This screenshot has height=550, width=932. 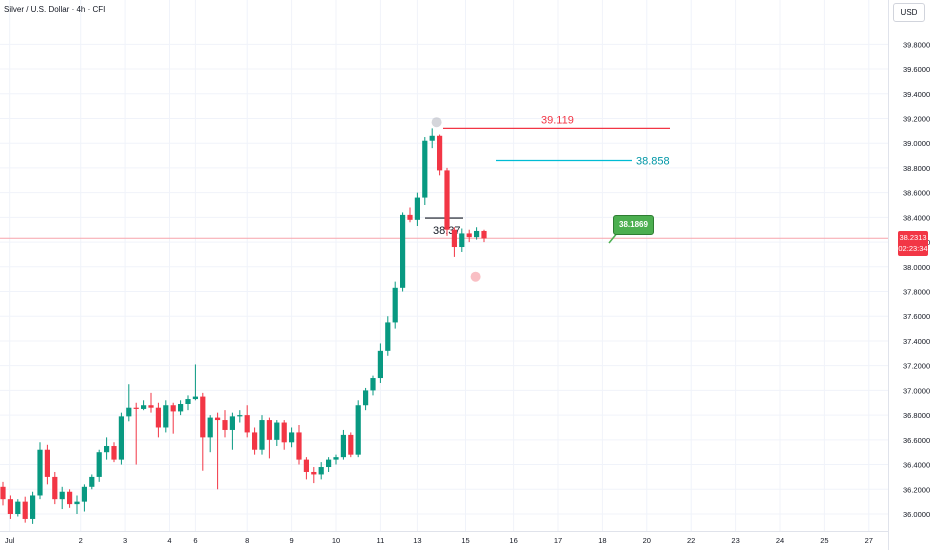 What do you see at coordinates (169, 540) in the screenshot?
I see `date-tick-label: 4` at bounding box center [169, 540].